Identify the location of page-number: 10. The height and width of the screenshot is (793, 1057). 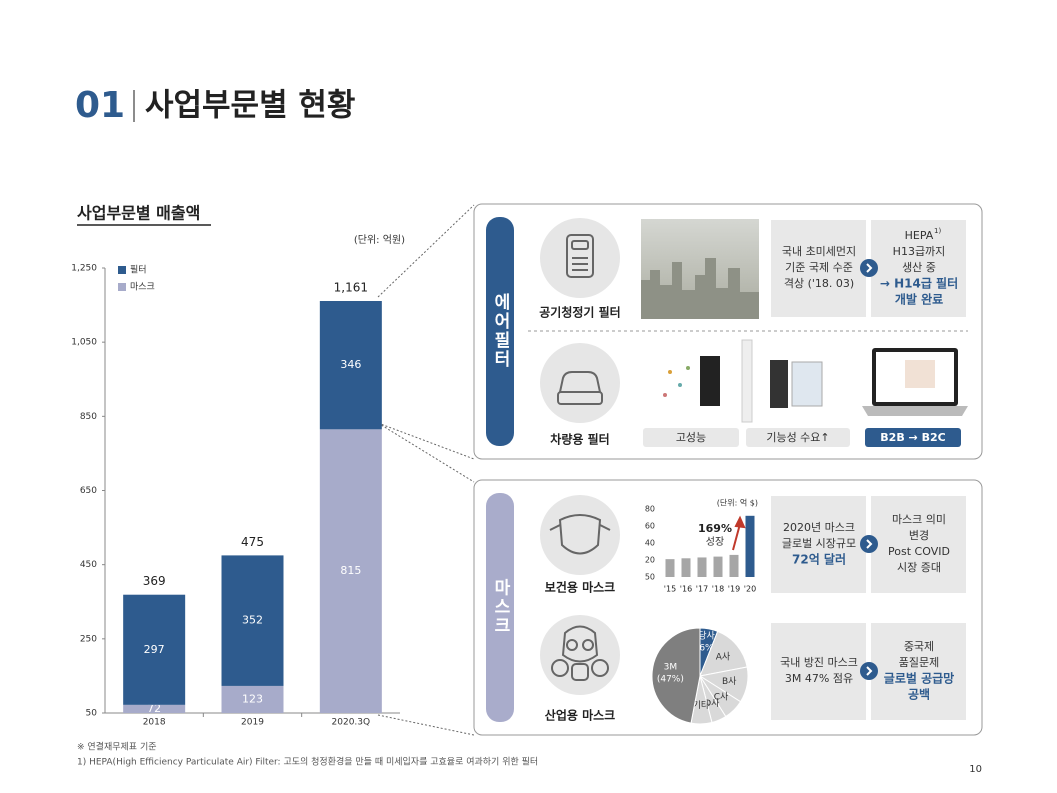
(975, 769).